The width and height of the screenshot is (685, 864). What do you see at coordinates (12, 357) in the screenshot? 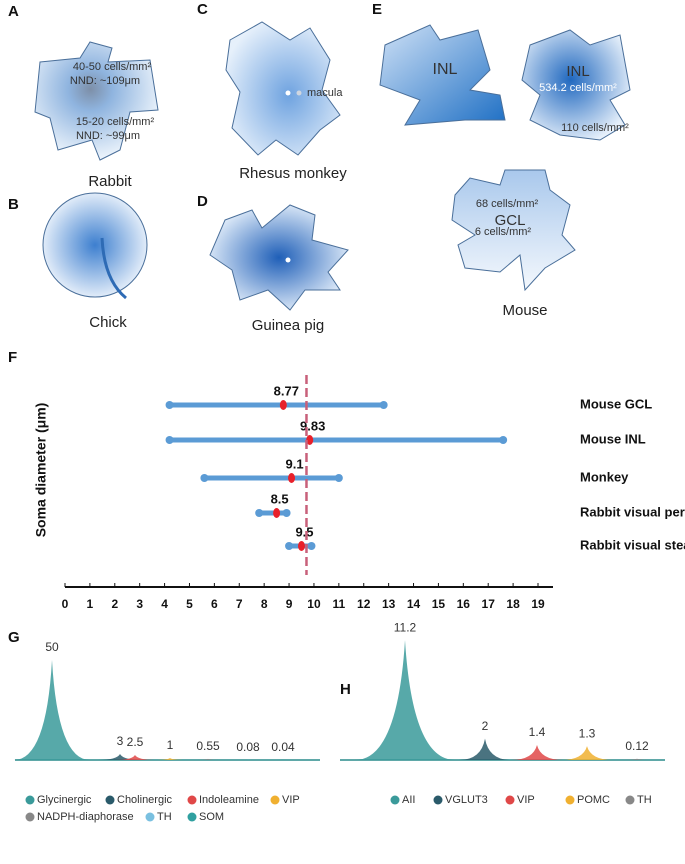
I see `panel-letter: F` at bounding box center [12, 357].